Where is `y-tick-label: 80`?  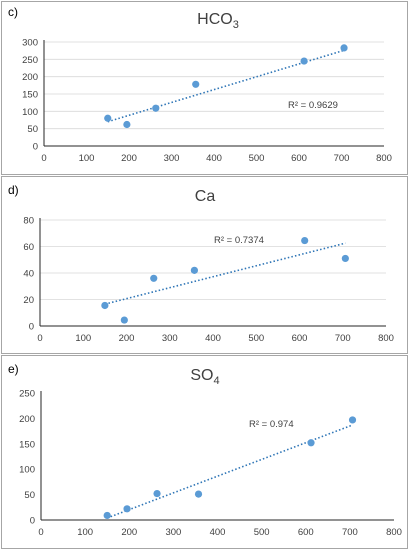
y-tick-label: 80 is located at coordinates (28, 221).